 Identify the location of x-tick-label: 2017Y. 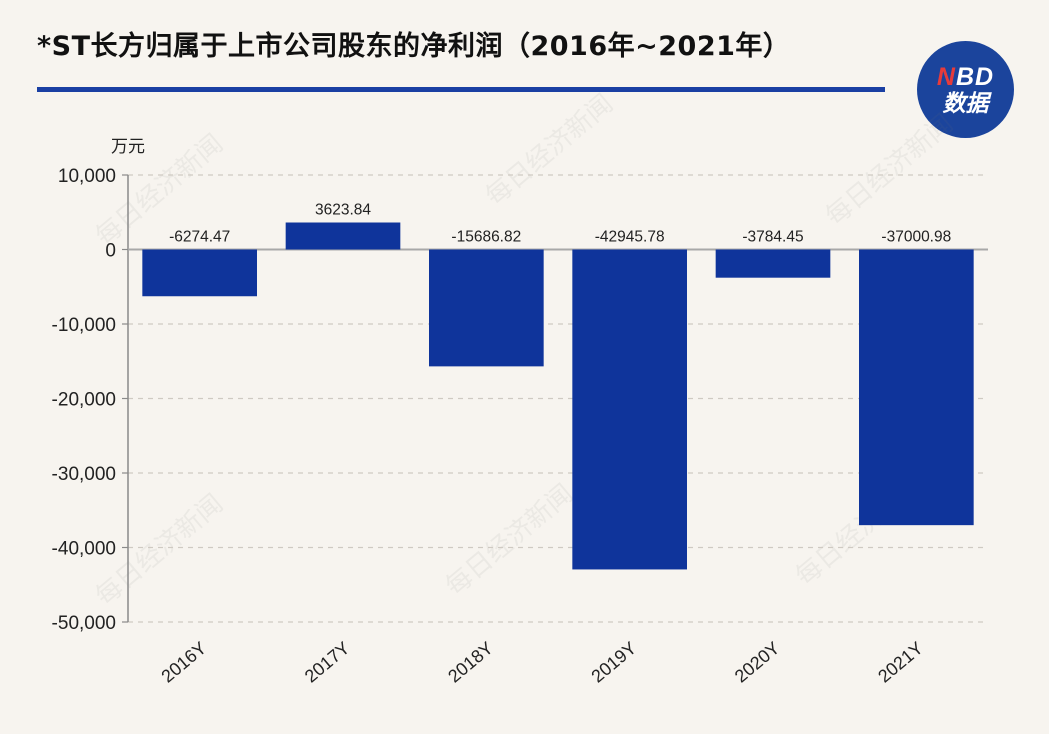
(327, 662).